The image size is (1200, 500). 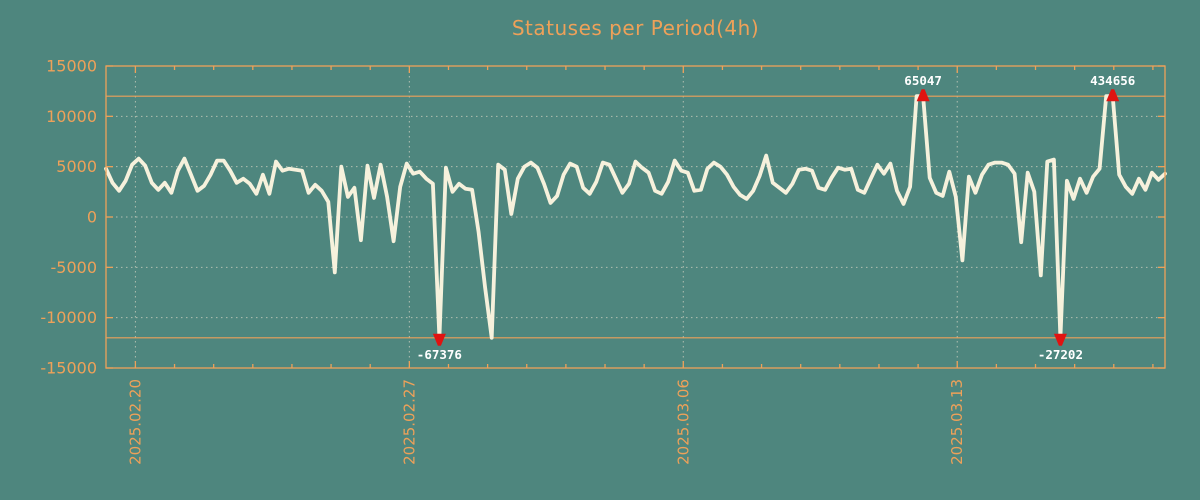 I want to click on x-tick-label: 2025.03.13, so click(x=957, y=422).